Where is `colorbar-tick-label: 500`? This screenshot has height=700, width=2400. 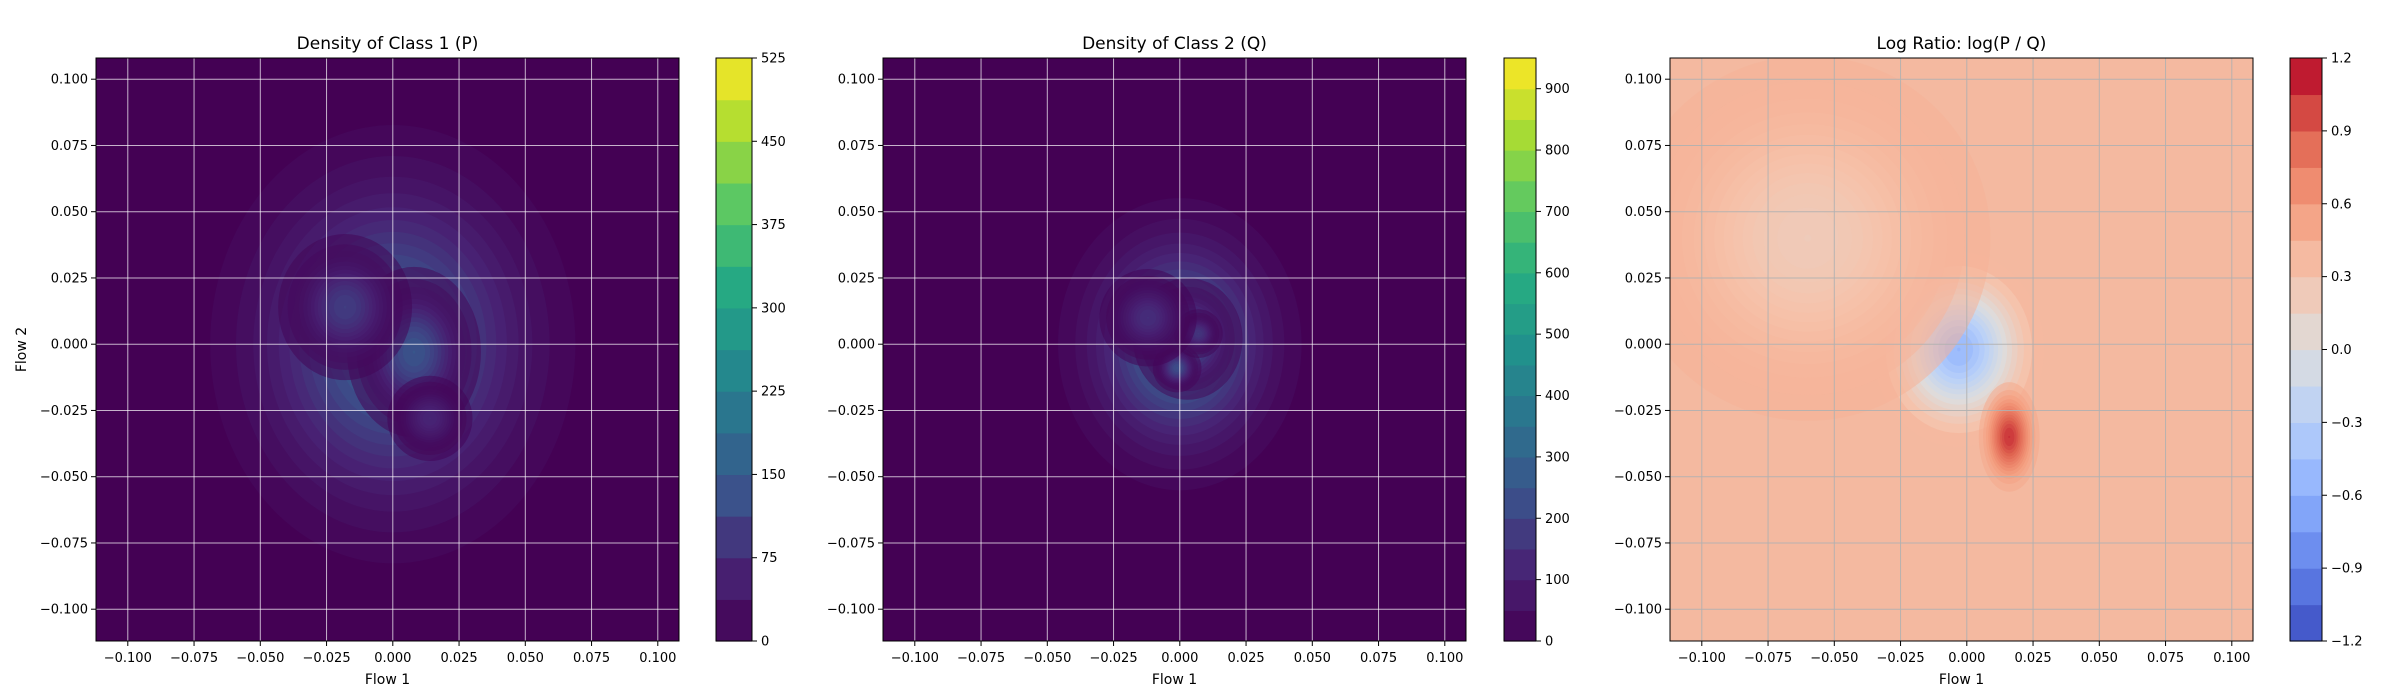 colorbar-tick-label: 500 is located at coordinates (1557, 335).